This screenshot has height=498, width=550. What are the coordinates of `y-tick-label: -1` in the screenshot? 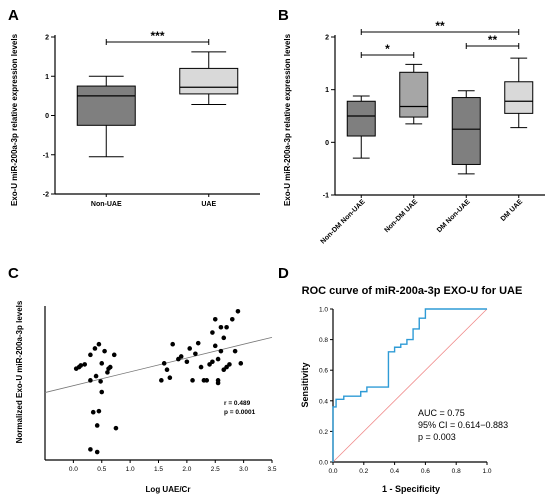 It's located at (326, 196).